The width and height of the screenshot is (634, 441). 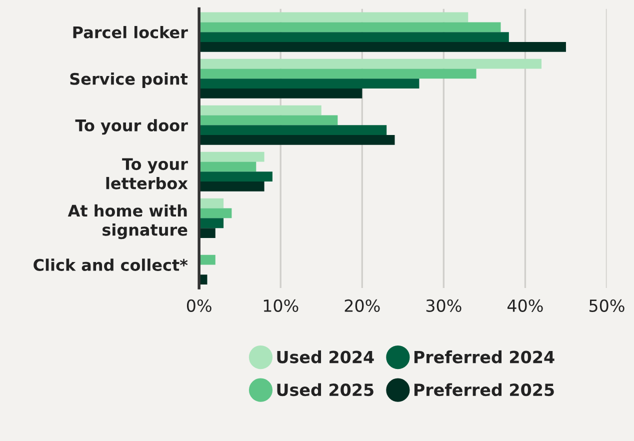 I want to click on x-tick-label: 0%, so click(x=199, y=305).